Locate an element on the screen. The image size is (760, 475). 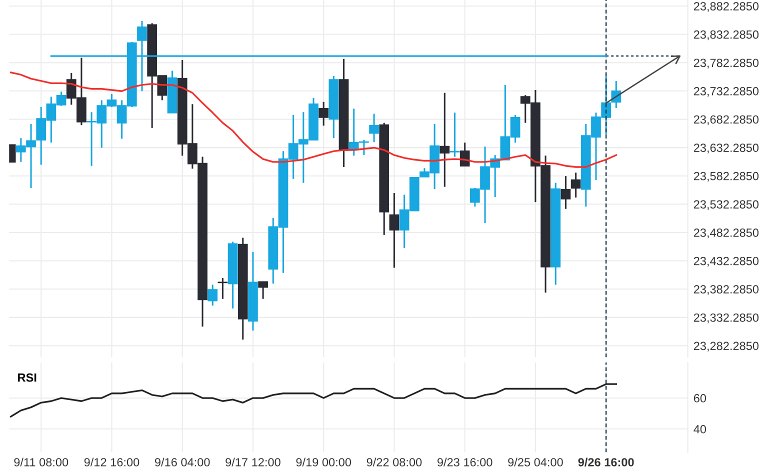
y-tick-label: 23,782.2850 is located at coordinates (726, 63).